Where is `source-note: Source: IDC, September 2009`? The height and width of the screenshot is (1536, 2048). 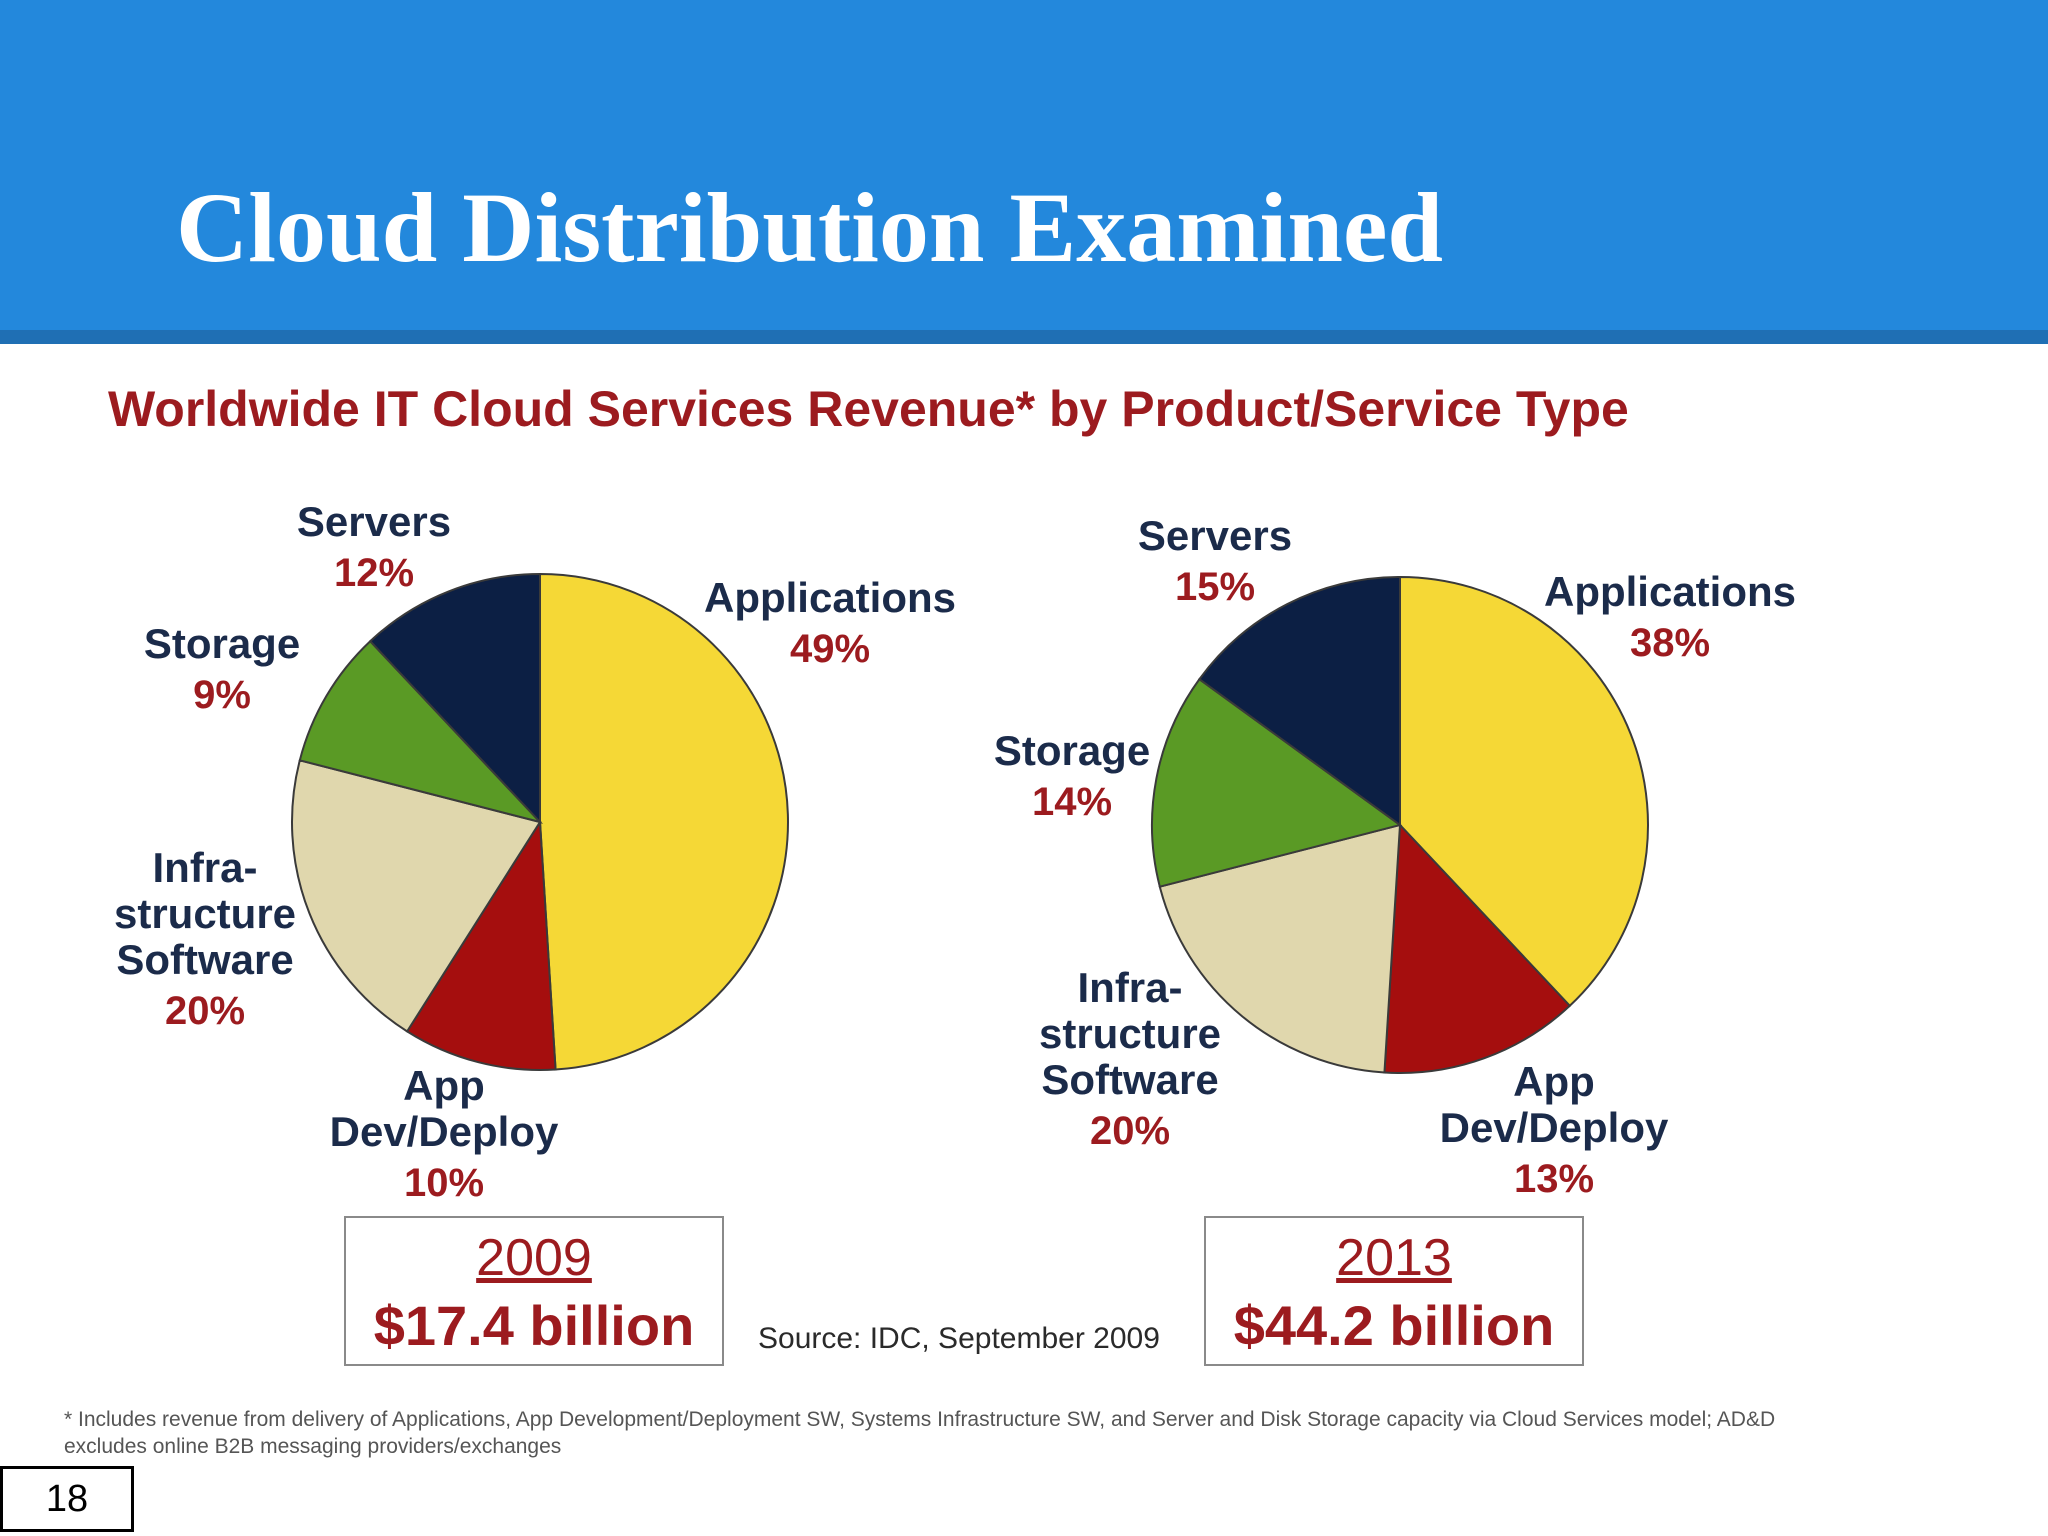
source-note: Source: IDC, September 2009 is located at coordinates (959, 1338).